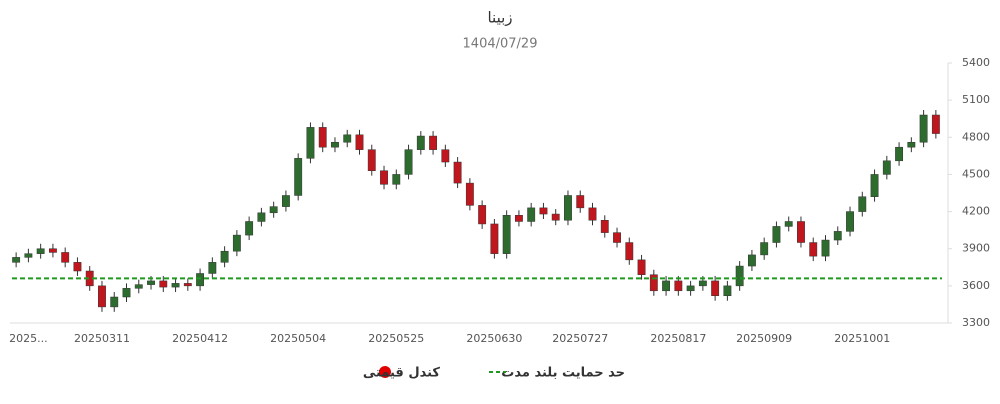  Describe the element at coordinates (499, 18) in the screenshot. I see `chart-title: زبینا` at that location.